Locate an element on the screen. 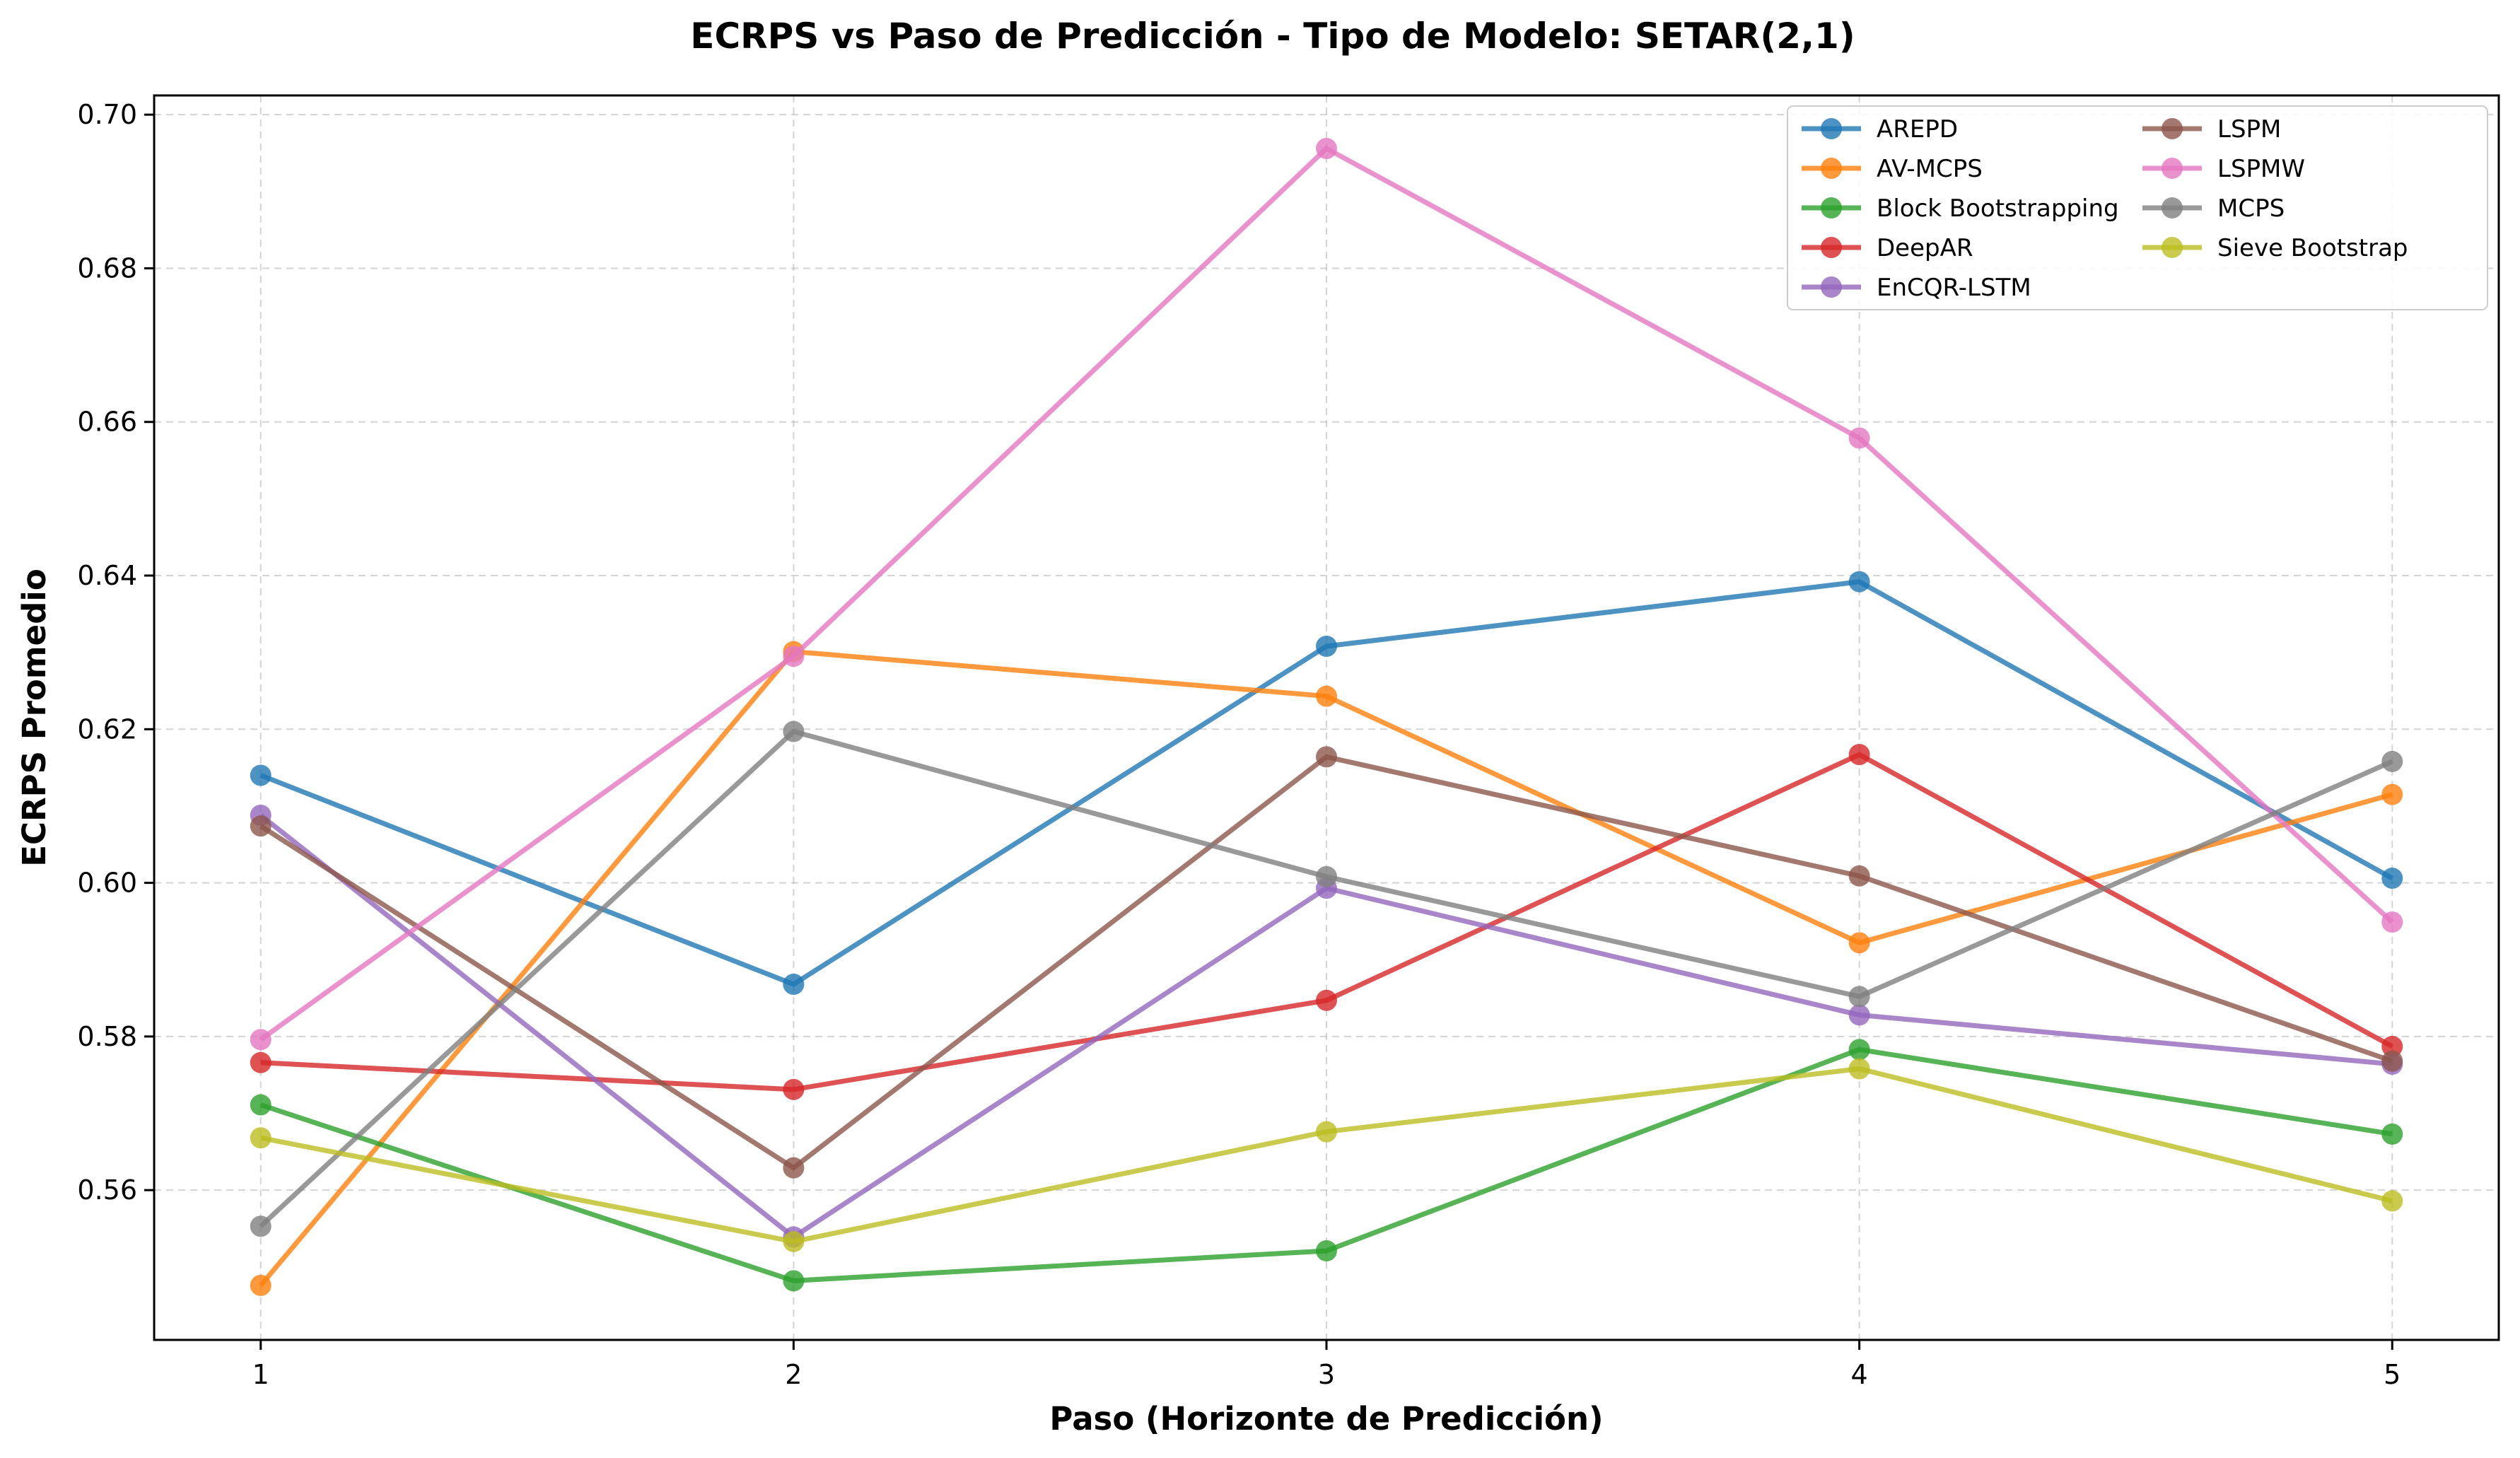 This screenshot has height=1458, width=2520. legend-item-block-bootstrapping: Block Bootstrapping is located at coordinates (1961, 208).